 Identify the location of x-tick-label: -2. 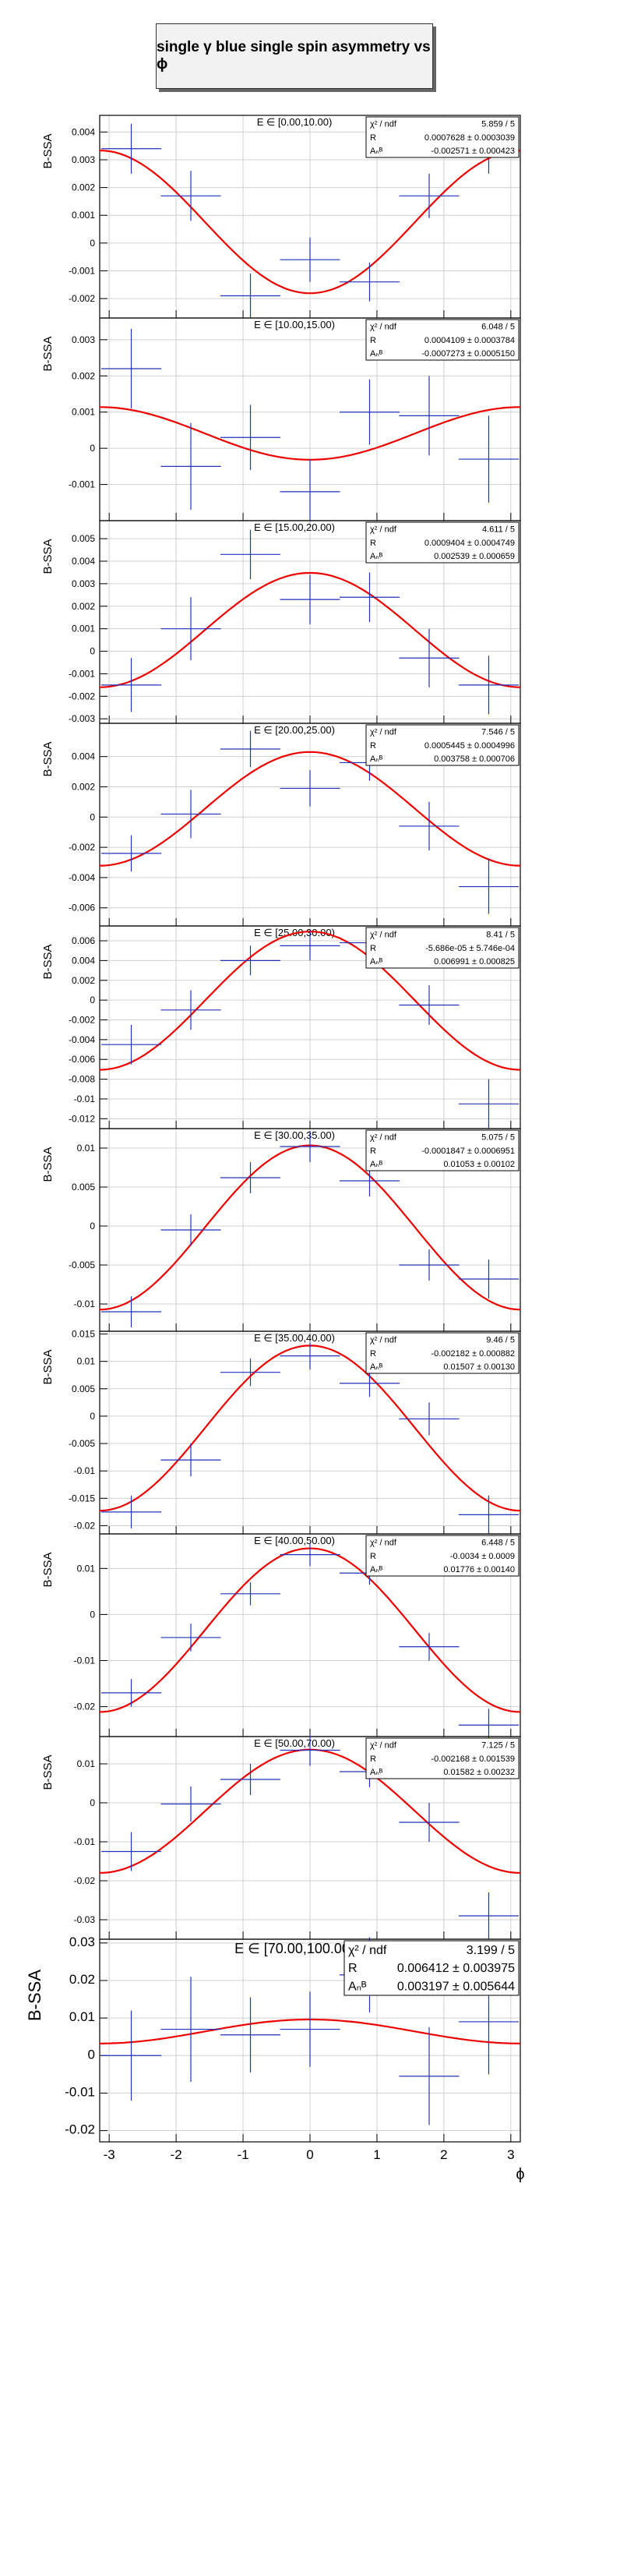
(177, 2154).